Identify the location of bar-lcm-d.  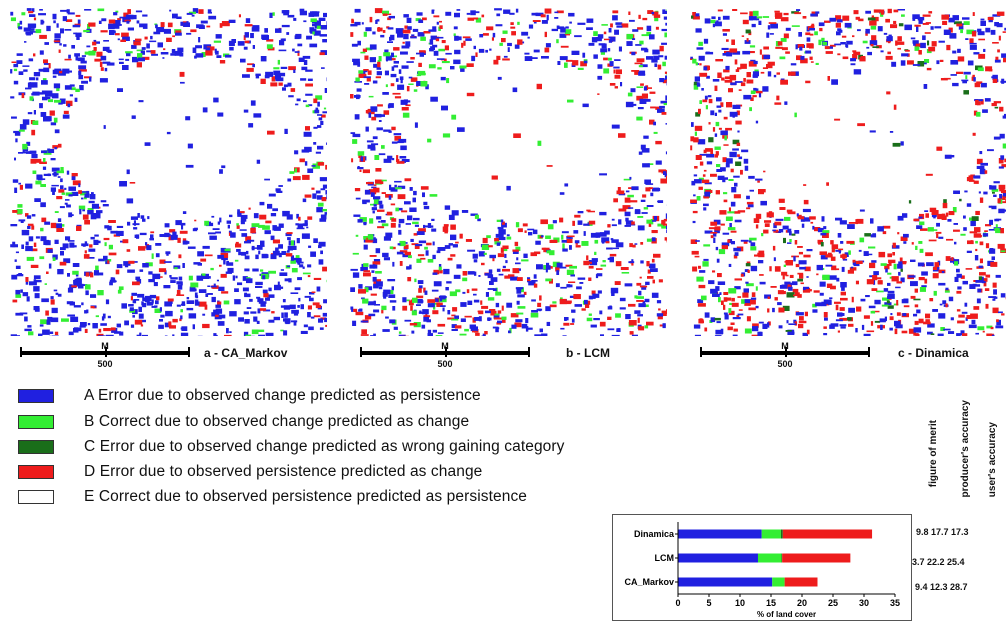
(816, 558).